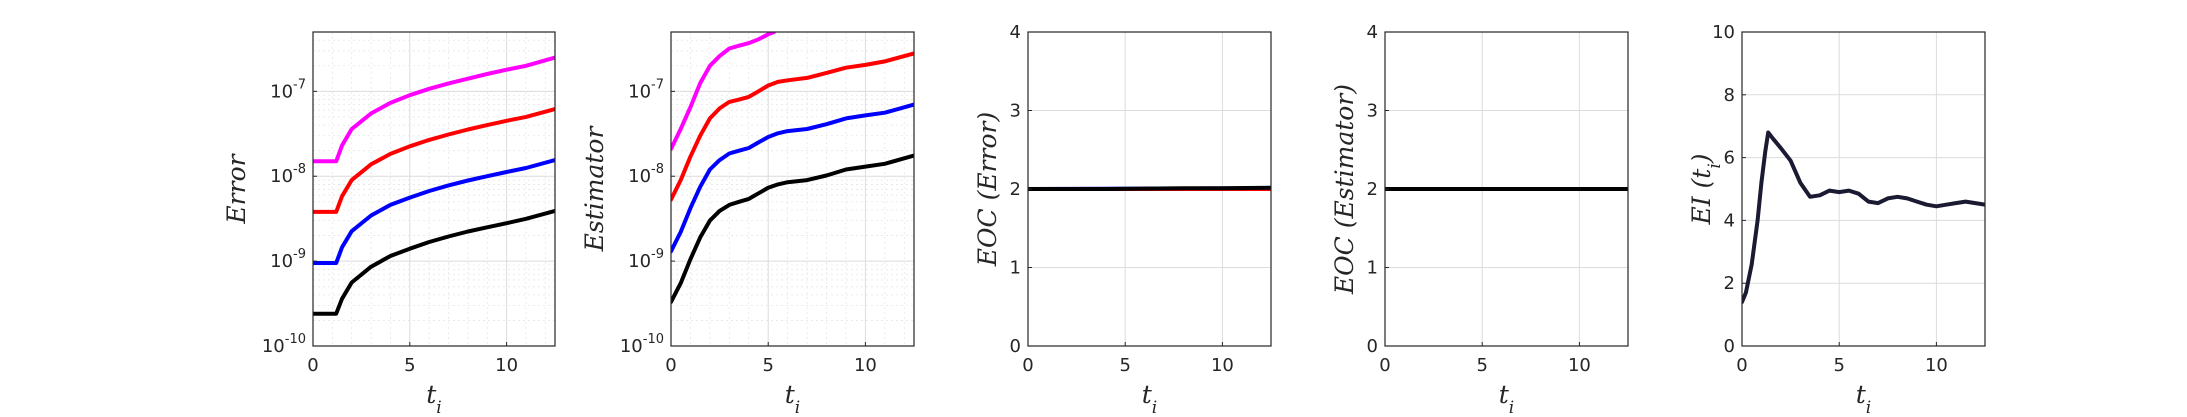 The image size is (2187, 417). Describe the element at coordinates (594, 189) in the screenshot. I see `y-axis-label: Estimator` at that location.